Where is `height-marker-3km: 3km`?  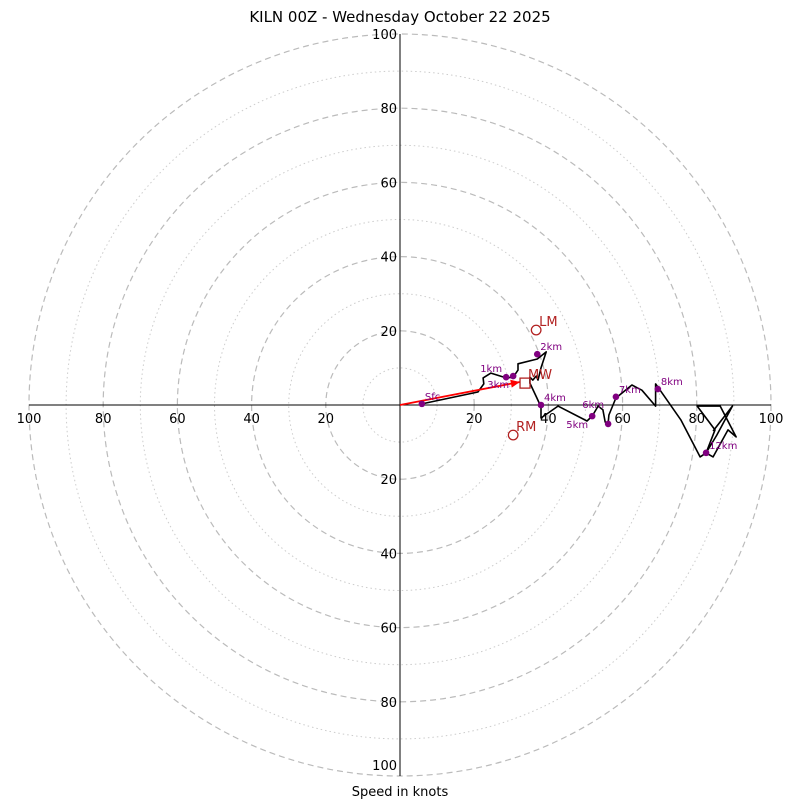
height-marker-3km: 3km is located at coordinates (502, 381).